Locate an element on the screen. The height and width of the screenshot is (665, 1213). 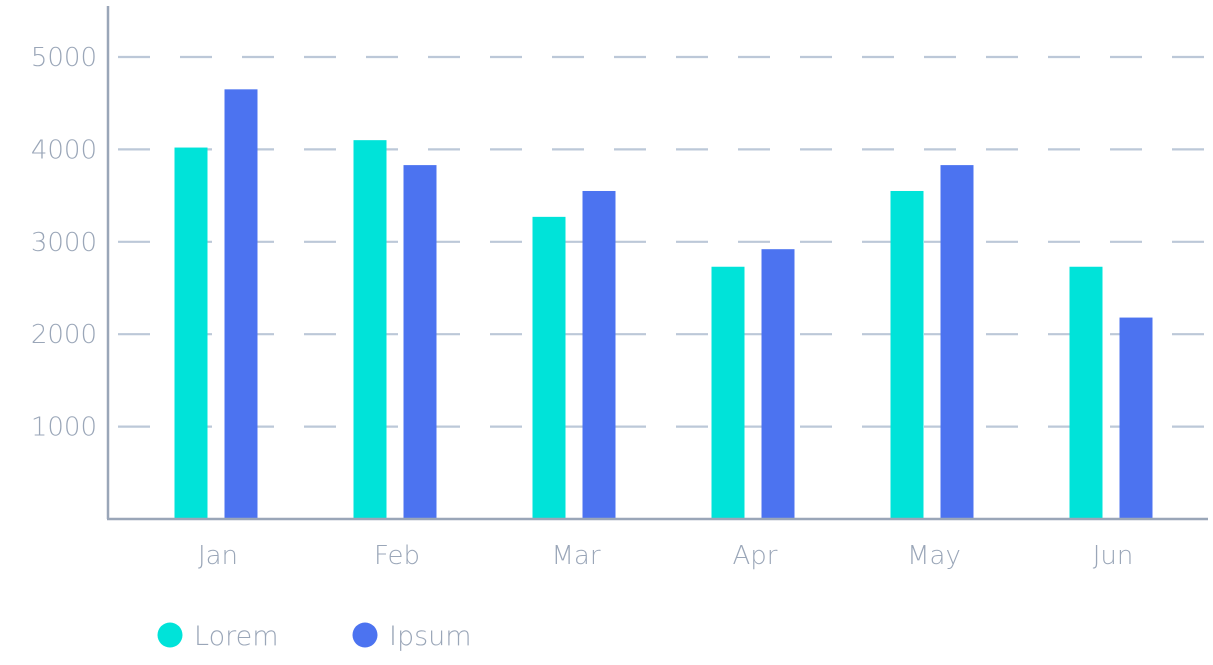
bar-lorem-mar is located at coordinates (549, 368).